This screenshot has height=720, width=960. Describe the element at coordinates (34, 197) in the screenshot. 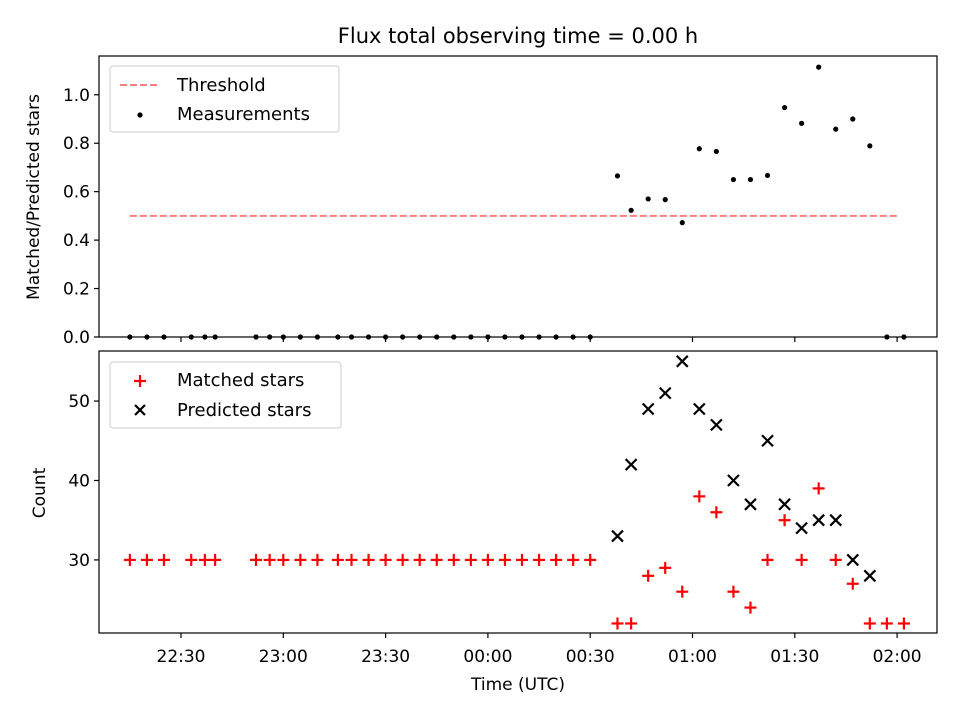

I see `top-y-axis-label: Matched/Predicted stars` at that location.